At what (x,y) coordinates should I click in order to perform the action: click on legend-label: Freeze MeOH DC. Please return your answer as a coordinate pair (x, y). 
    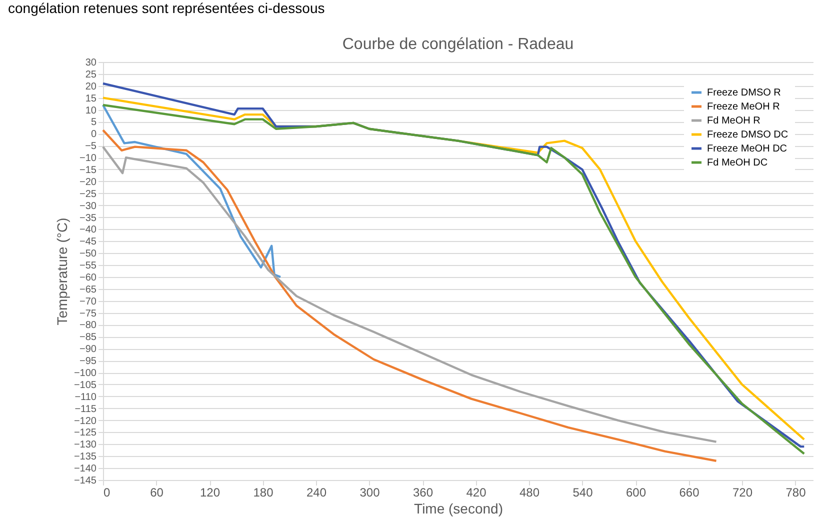
    Looking at the image, I should click on (747, 149).